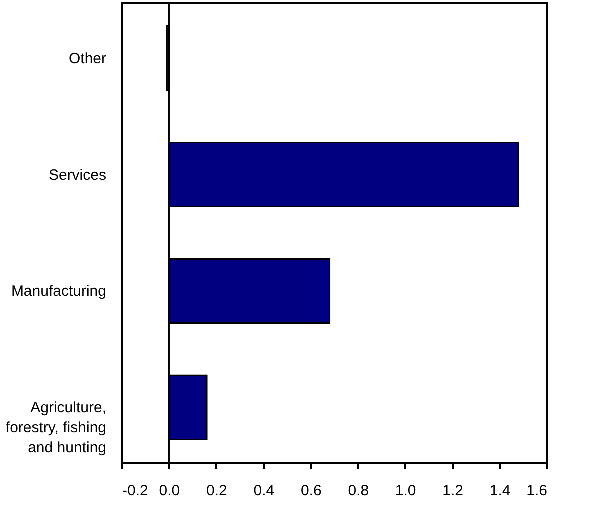 Image resolution: width=615 pixels, height=510 pixels. I want to click on x-tick-label: 0.8, so click(359, 491).